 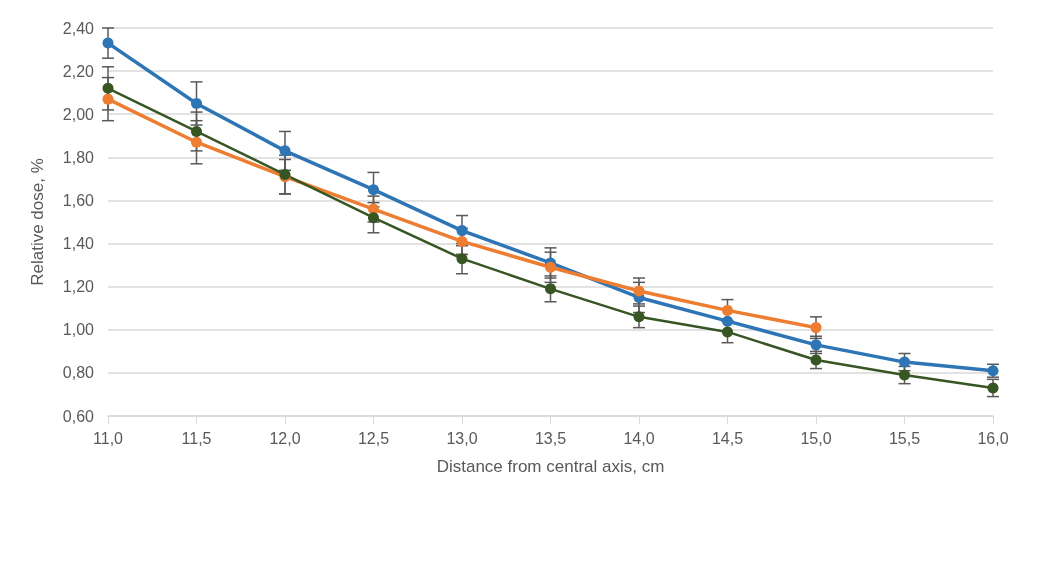 What do you see at coordinates (78, 28) in the screenshot?
I see `y-tick-label: 2,40` at bounding box center [78, 28].